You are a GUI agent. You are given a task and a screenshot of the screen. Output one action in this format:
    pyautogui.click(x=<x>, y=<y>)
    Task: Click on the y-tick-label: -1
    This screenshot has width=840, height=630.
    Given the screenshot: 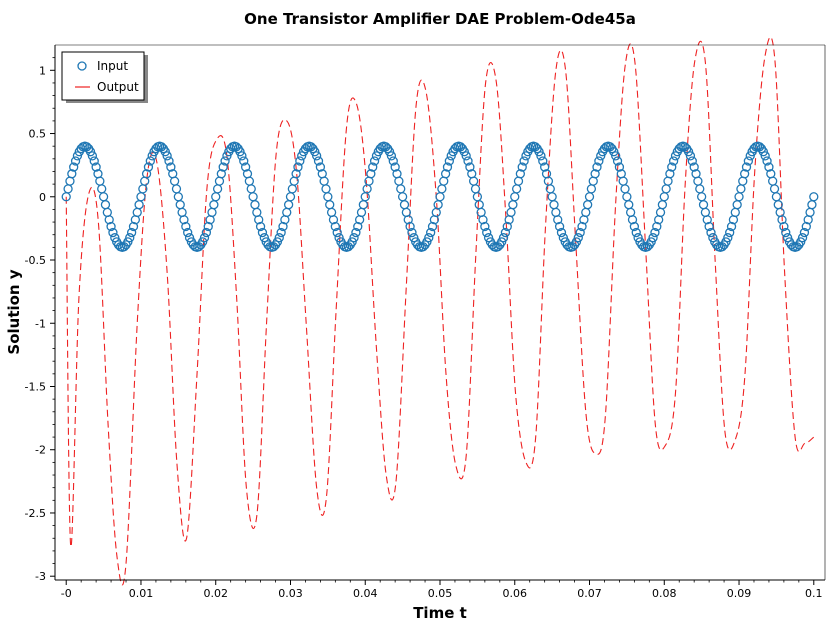 What is the action you would take?
    pyautogui.click(x=40, y=323)
    